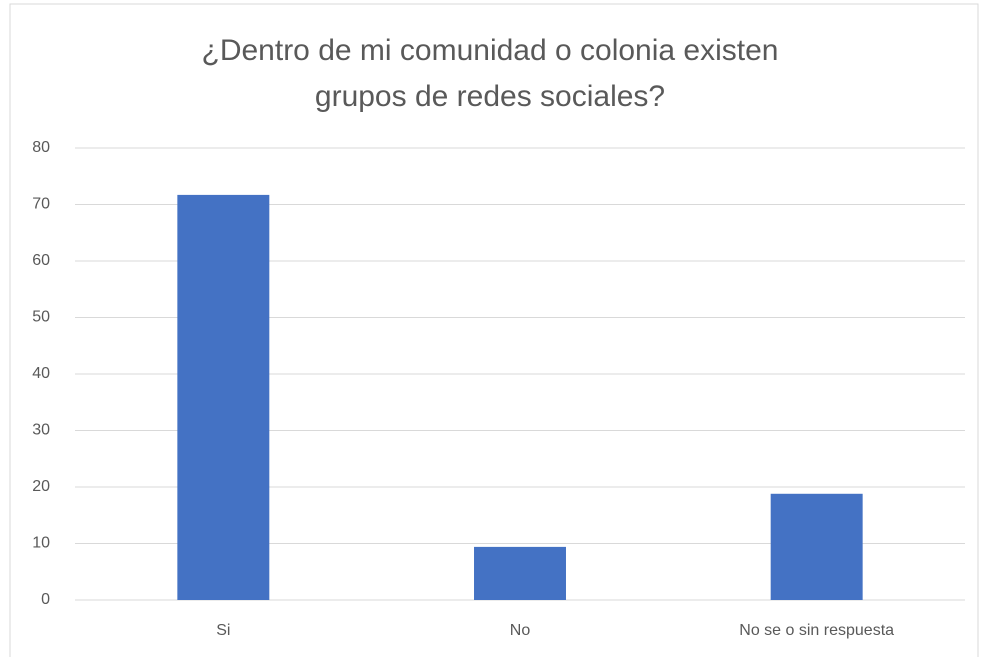 This screenshot has height=657, width=983. I want to click on y-tick-label: 70, so click(41, 204).